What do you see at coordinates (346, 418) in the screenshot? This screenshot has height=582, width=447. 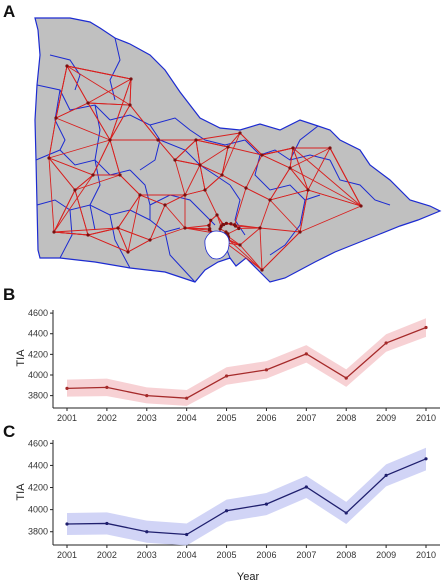 I see `chart-b-x-tick-label: 2008` at bounding box center [346, 418].